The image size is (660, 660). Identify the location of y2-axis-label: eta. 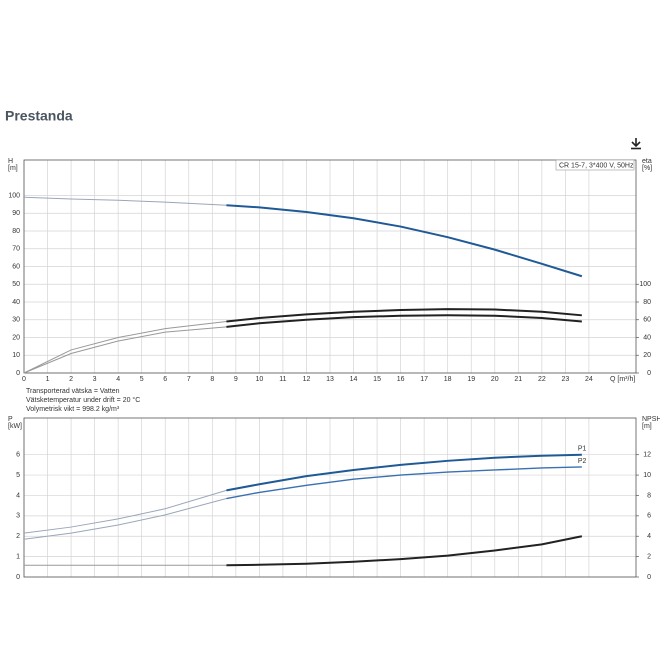
(647, 161).